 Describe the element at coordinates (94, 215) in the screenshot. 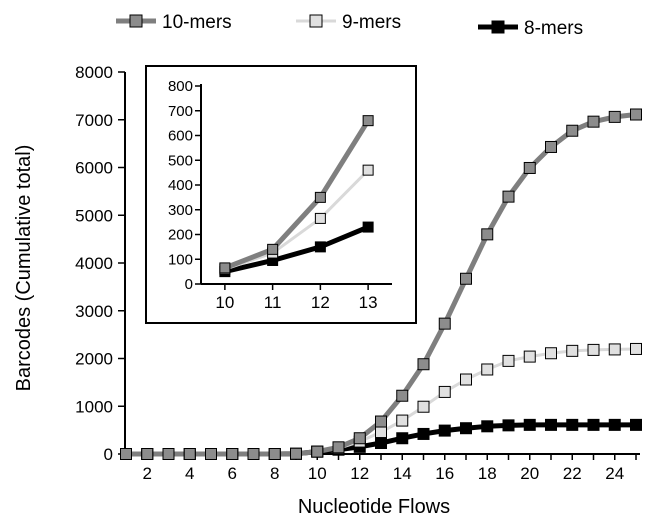

I see `y-tick-label: 5000` at that location.